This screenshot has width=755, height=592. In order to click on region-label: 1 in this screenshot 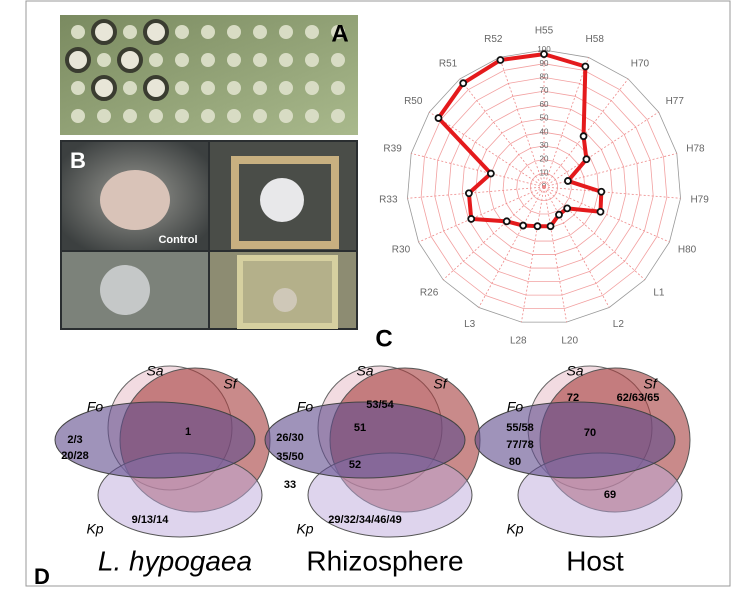, I will do `click(188, 432)`.